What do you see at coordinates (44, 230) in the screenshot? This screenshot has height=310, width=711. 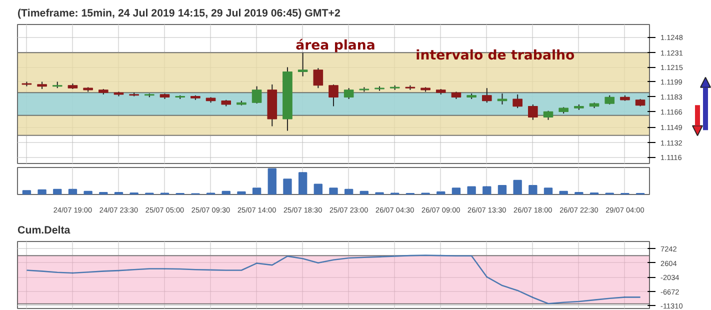 I see `chart-title: Cum.Delta` at bounding box center [44, 230].